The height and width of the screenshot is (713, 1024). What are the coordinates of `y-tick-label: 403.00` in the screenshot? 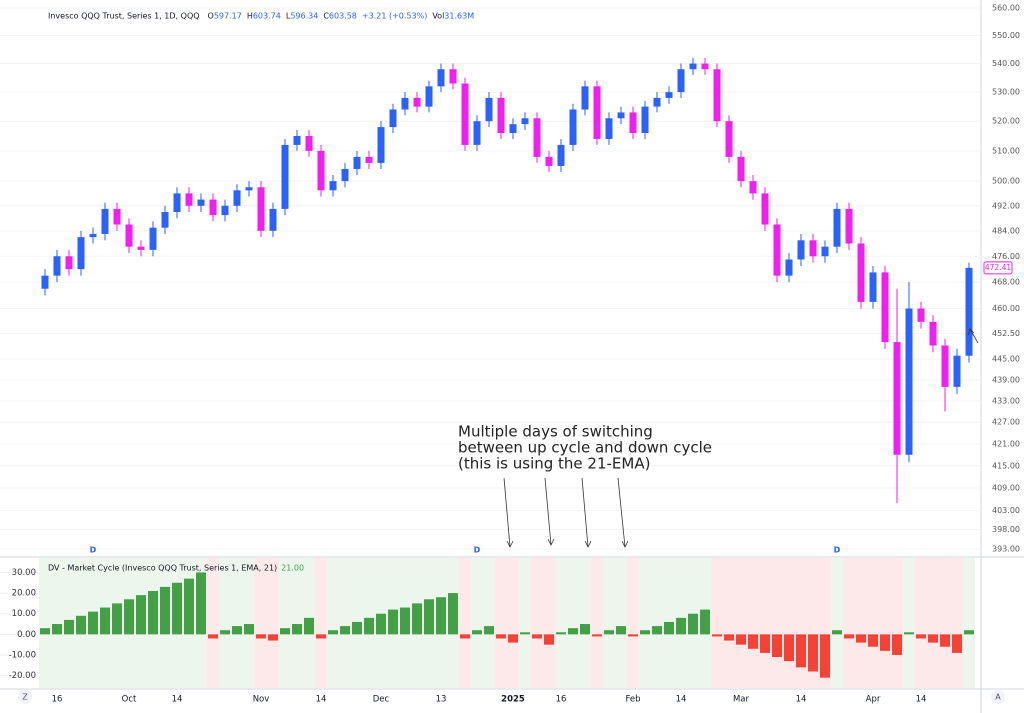 It's located at (1006, 510).